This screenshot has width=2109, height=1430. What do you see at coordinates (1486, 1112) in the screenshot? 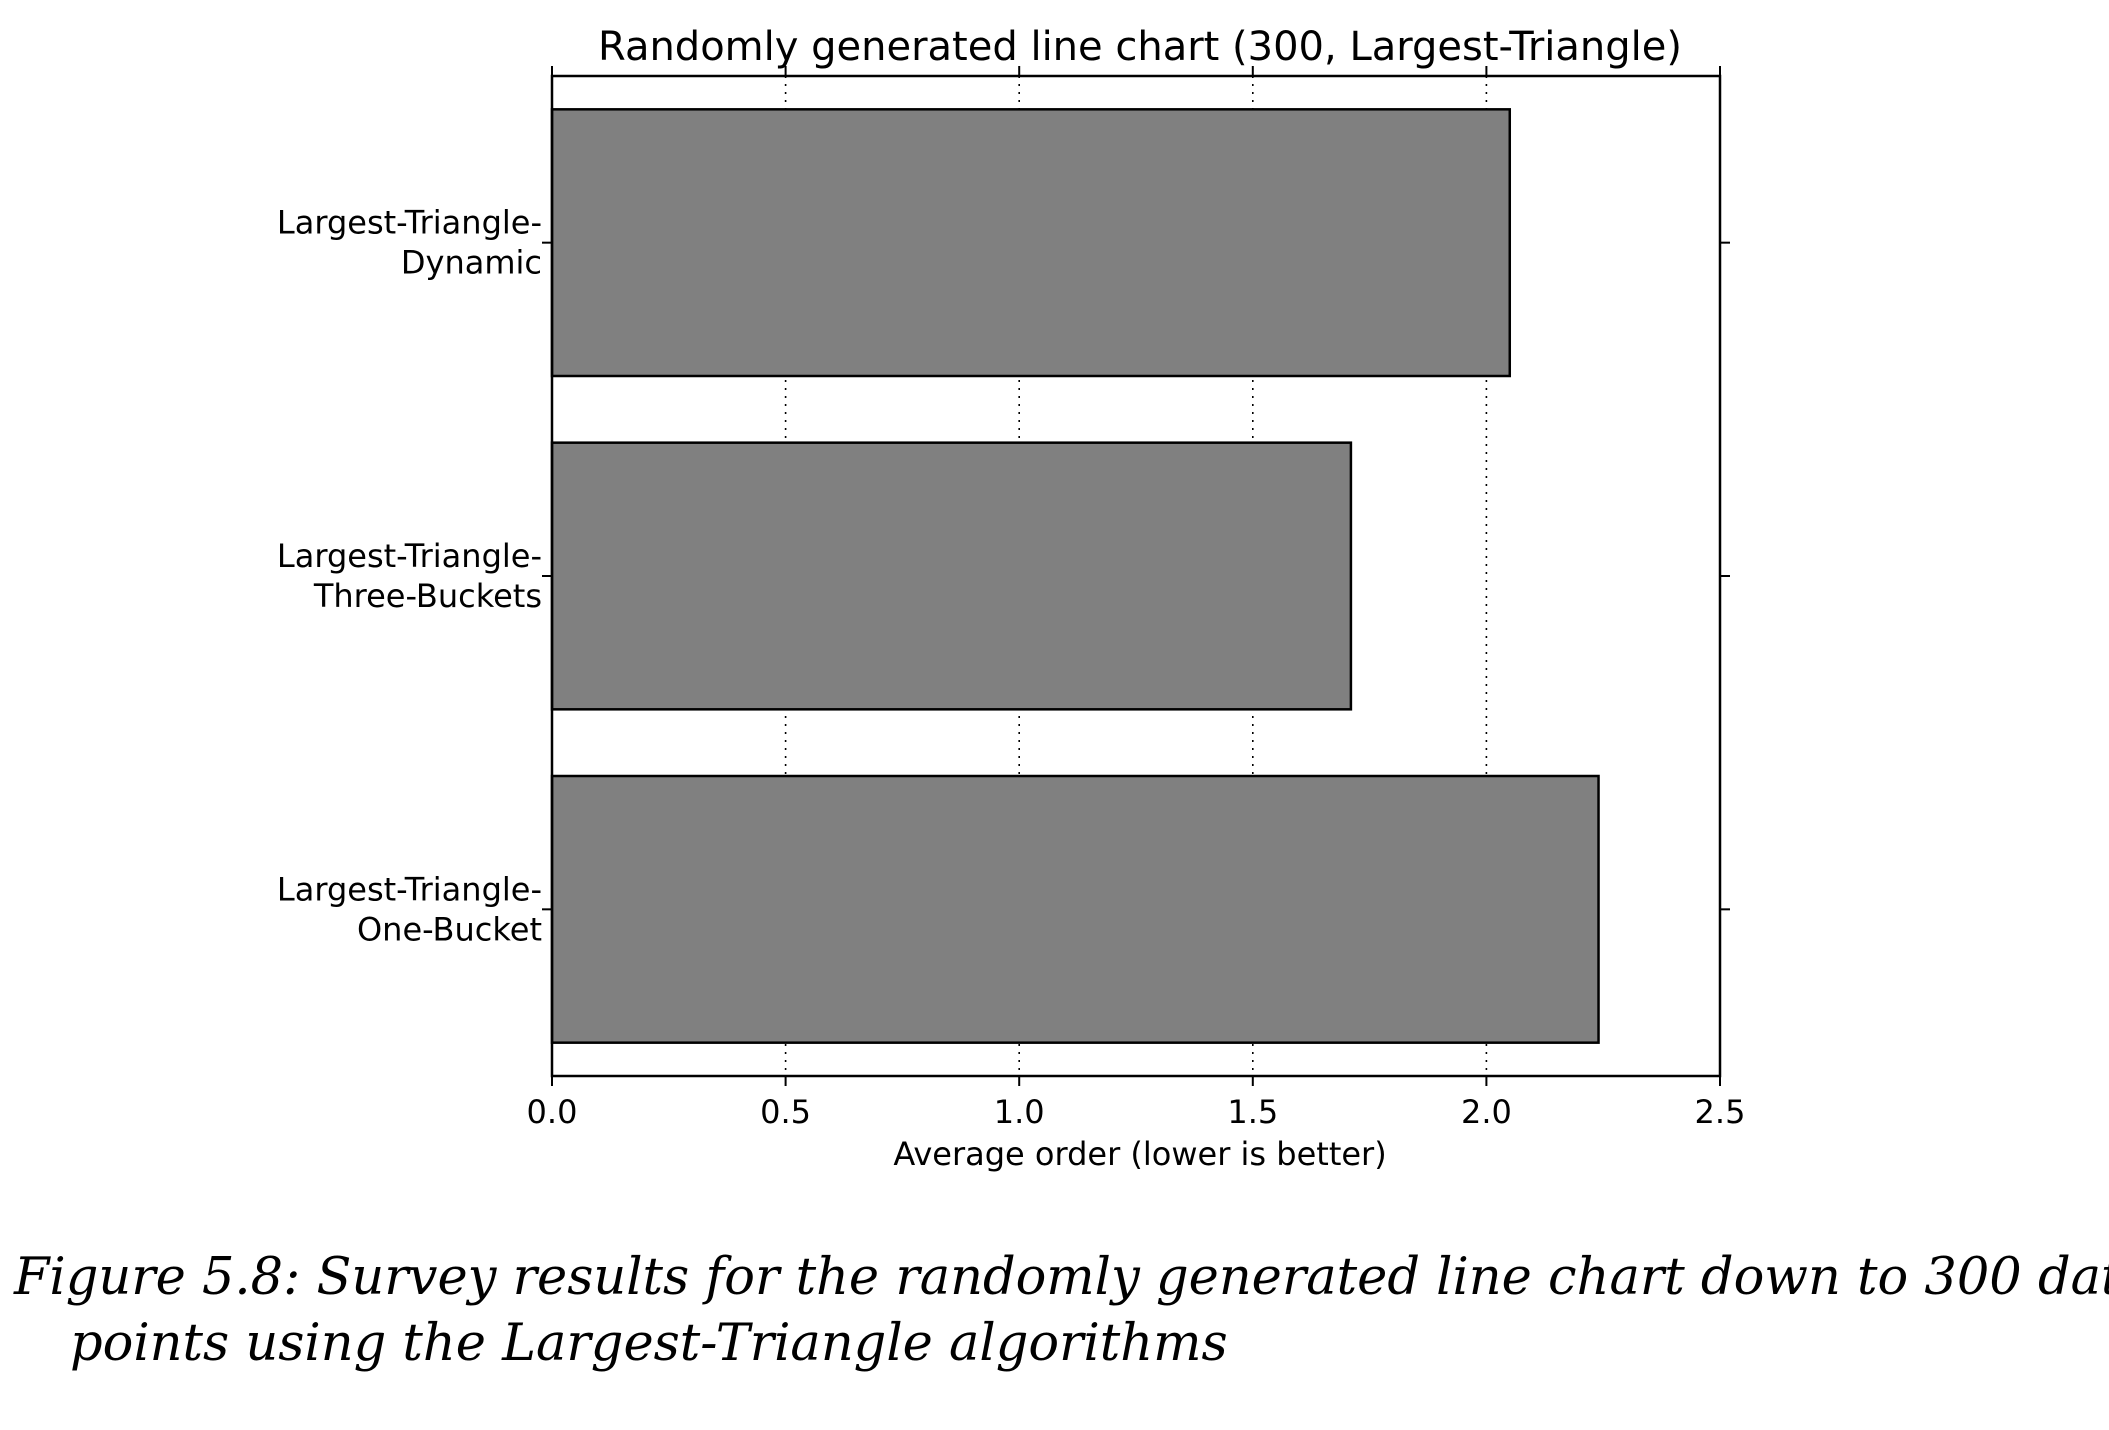
I see `x-tick-label-4: 2.0` at bounding box center [1486, 1112].